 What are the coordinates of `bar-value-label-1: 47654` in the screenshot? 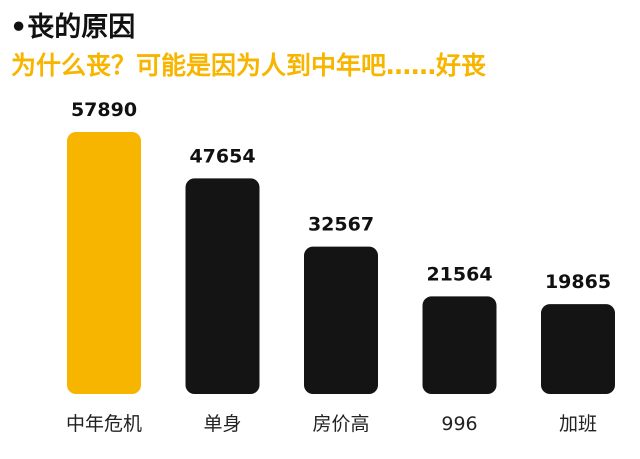 It's located at (222, 156).